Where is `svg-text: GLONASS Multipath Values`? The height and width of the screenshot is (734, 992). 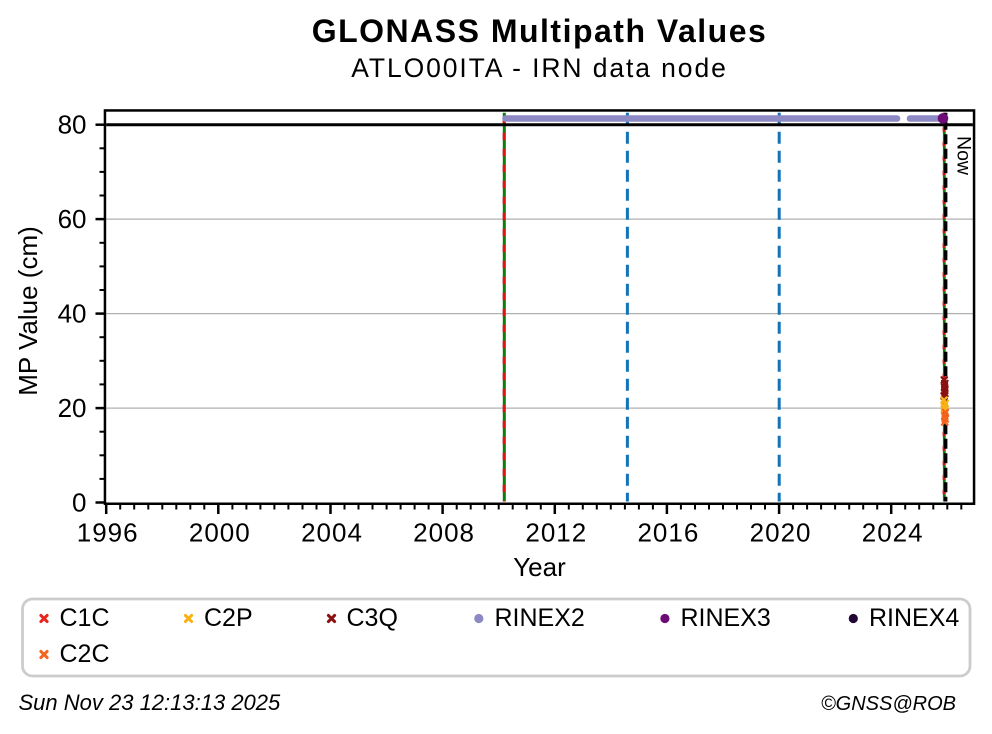 svg-text: GLONASS Multipath Values is located at coordinates (540, 31).